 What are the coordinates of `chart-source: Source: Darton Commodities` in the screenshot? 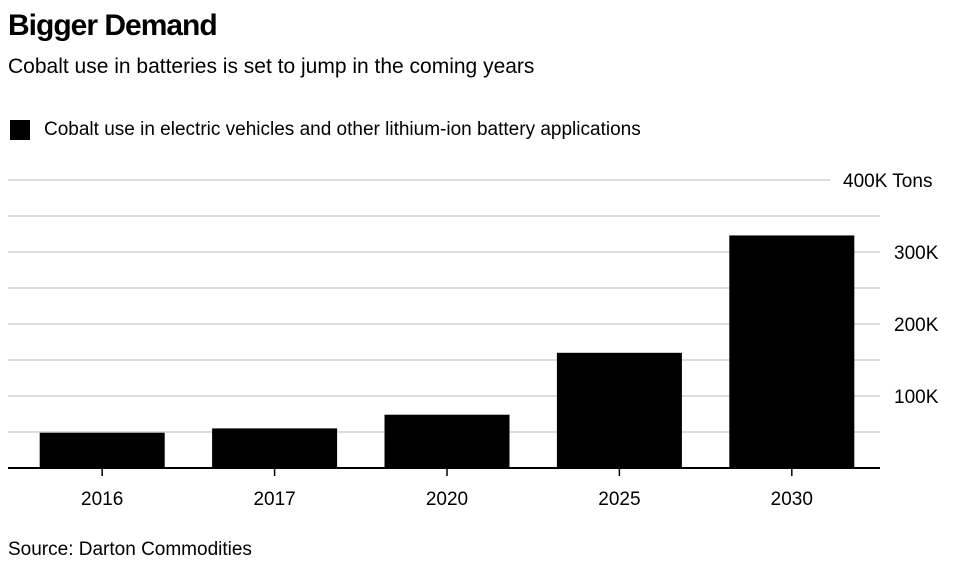 It's located at (130, 549).